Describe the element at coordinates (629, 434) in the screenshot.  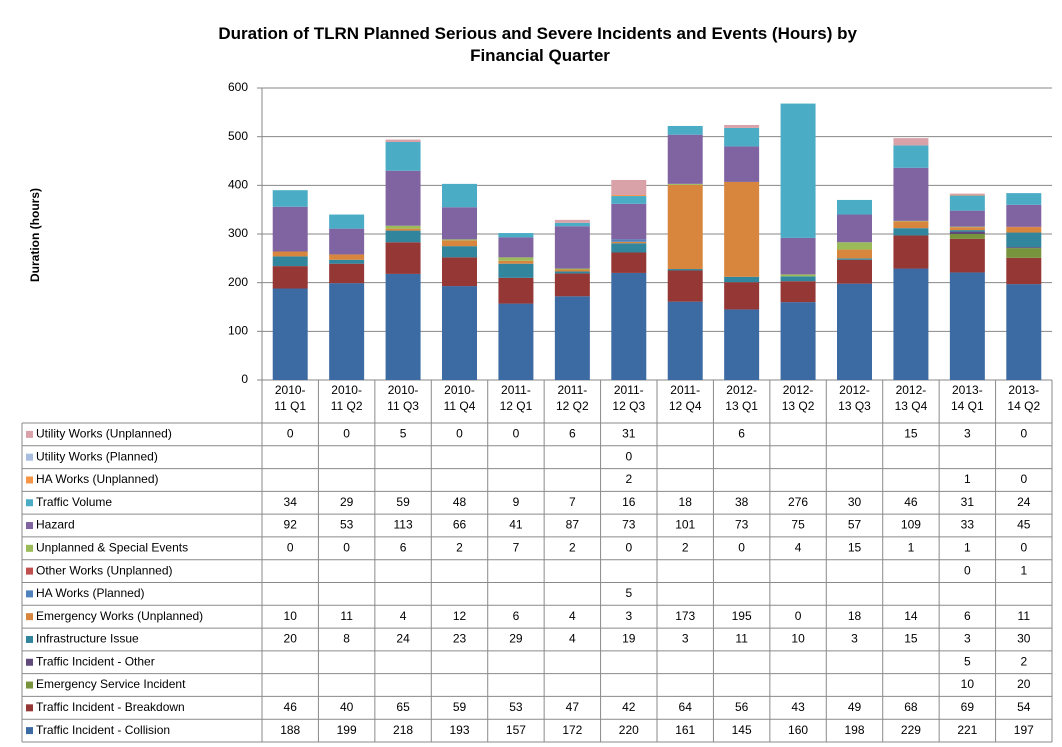
I see `table-value: 31` at that location.